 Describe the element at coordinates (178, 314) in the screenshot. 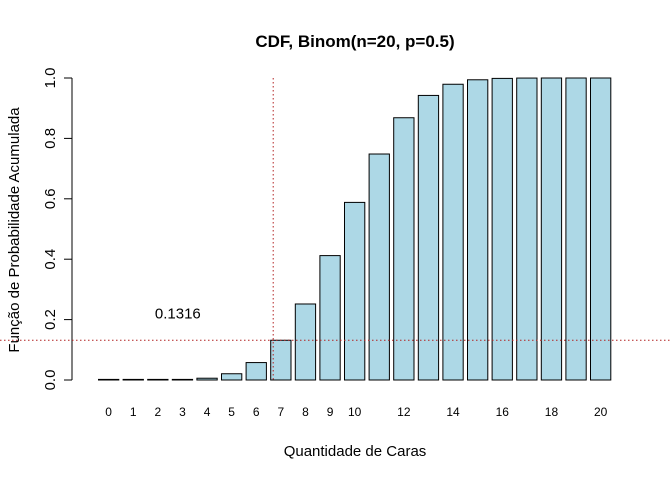

I see `annotation-value: 0.1316` at that location.